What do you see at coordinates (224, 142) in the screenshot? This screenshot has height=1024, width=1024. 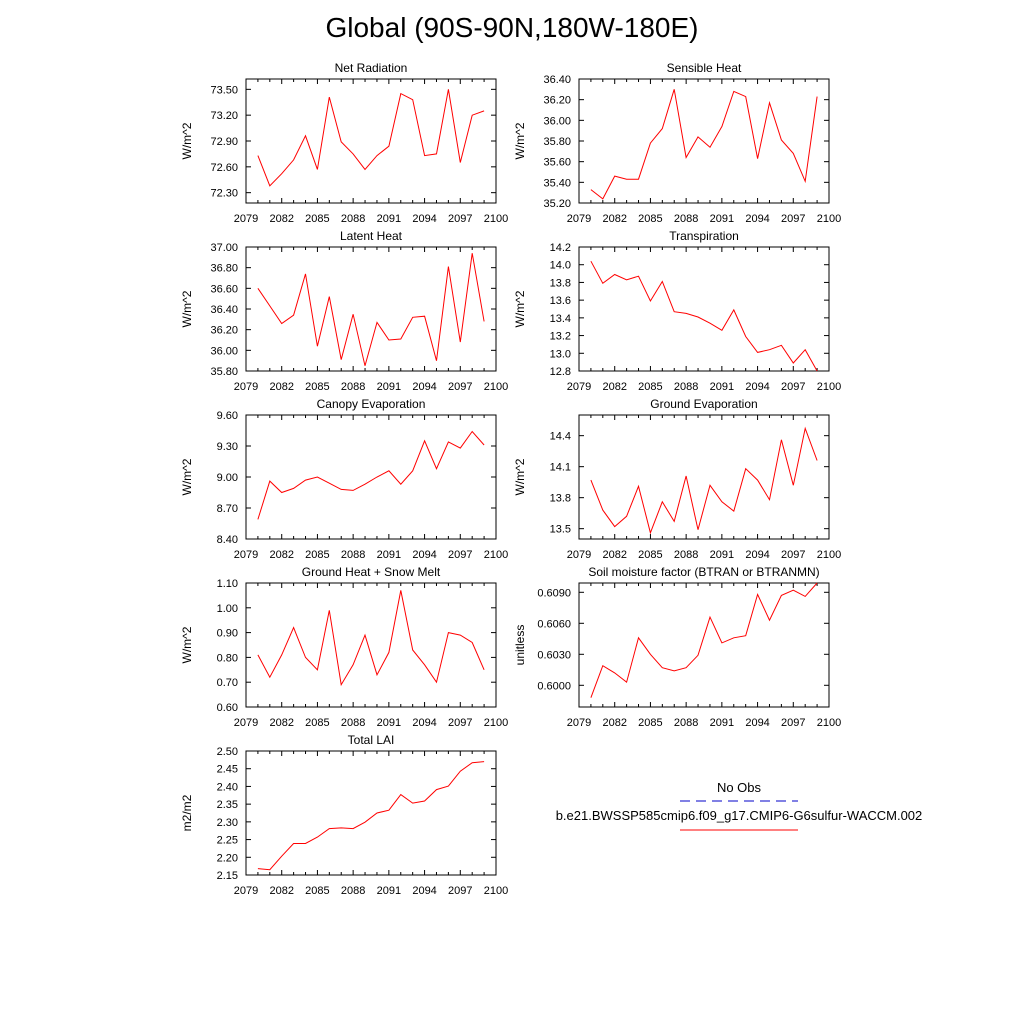 I see `y-tick-label: 72.90` at bounding box center [224, 142].